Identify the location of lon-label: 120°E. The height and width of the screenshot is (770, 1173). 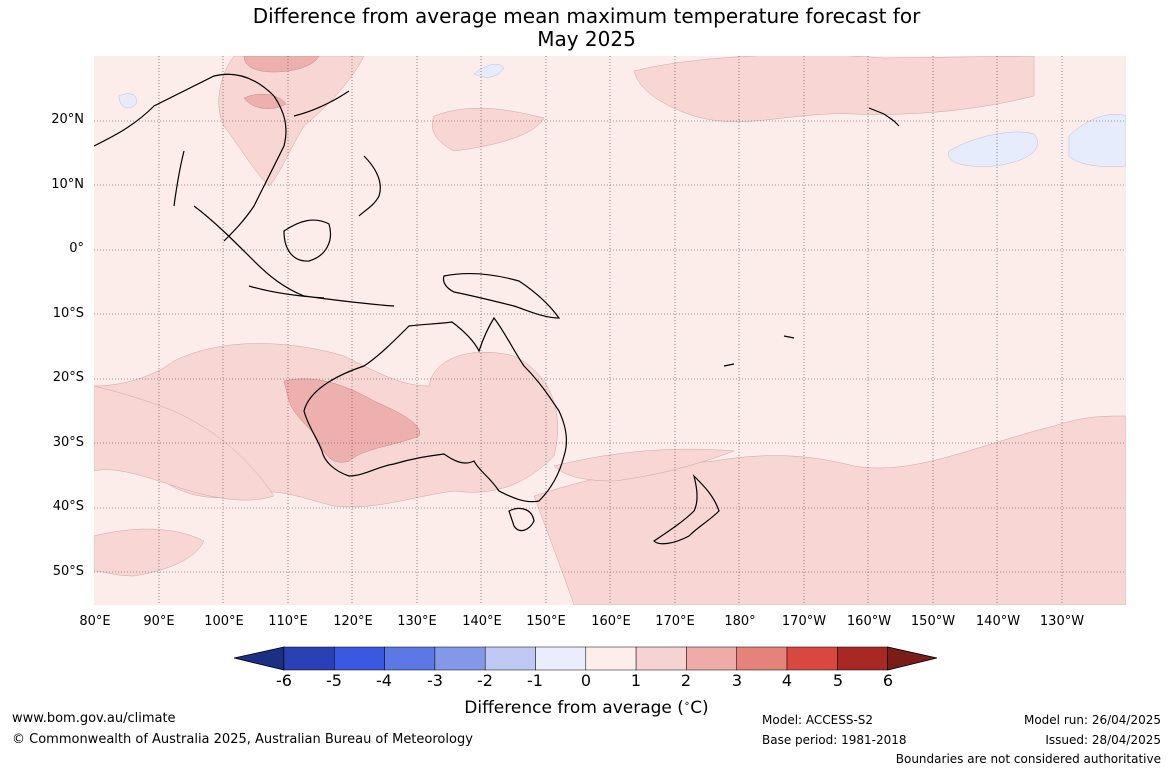
(353, 621).